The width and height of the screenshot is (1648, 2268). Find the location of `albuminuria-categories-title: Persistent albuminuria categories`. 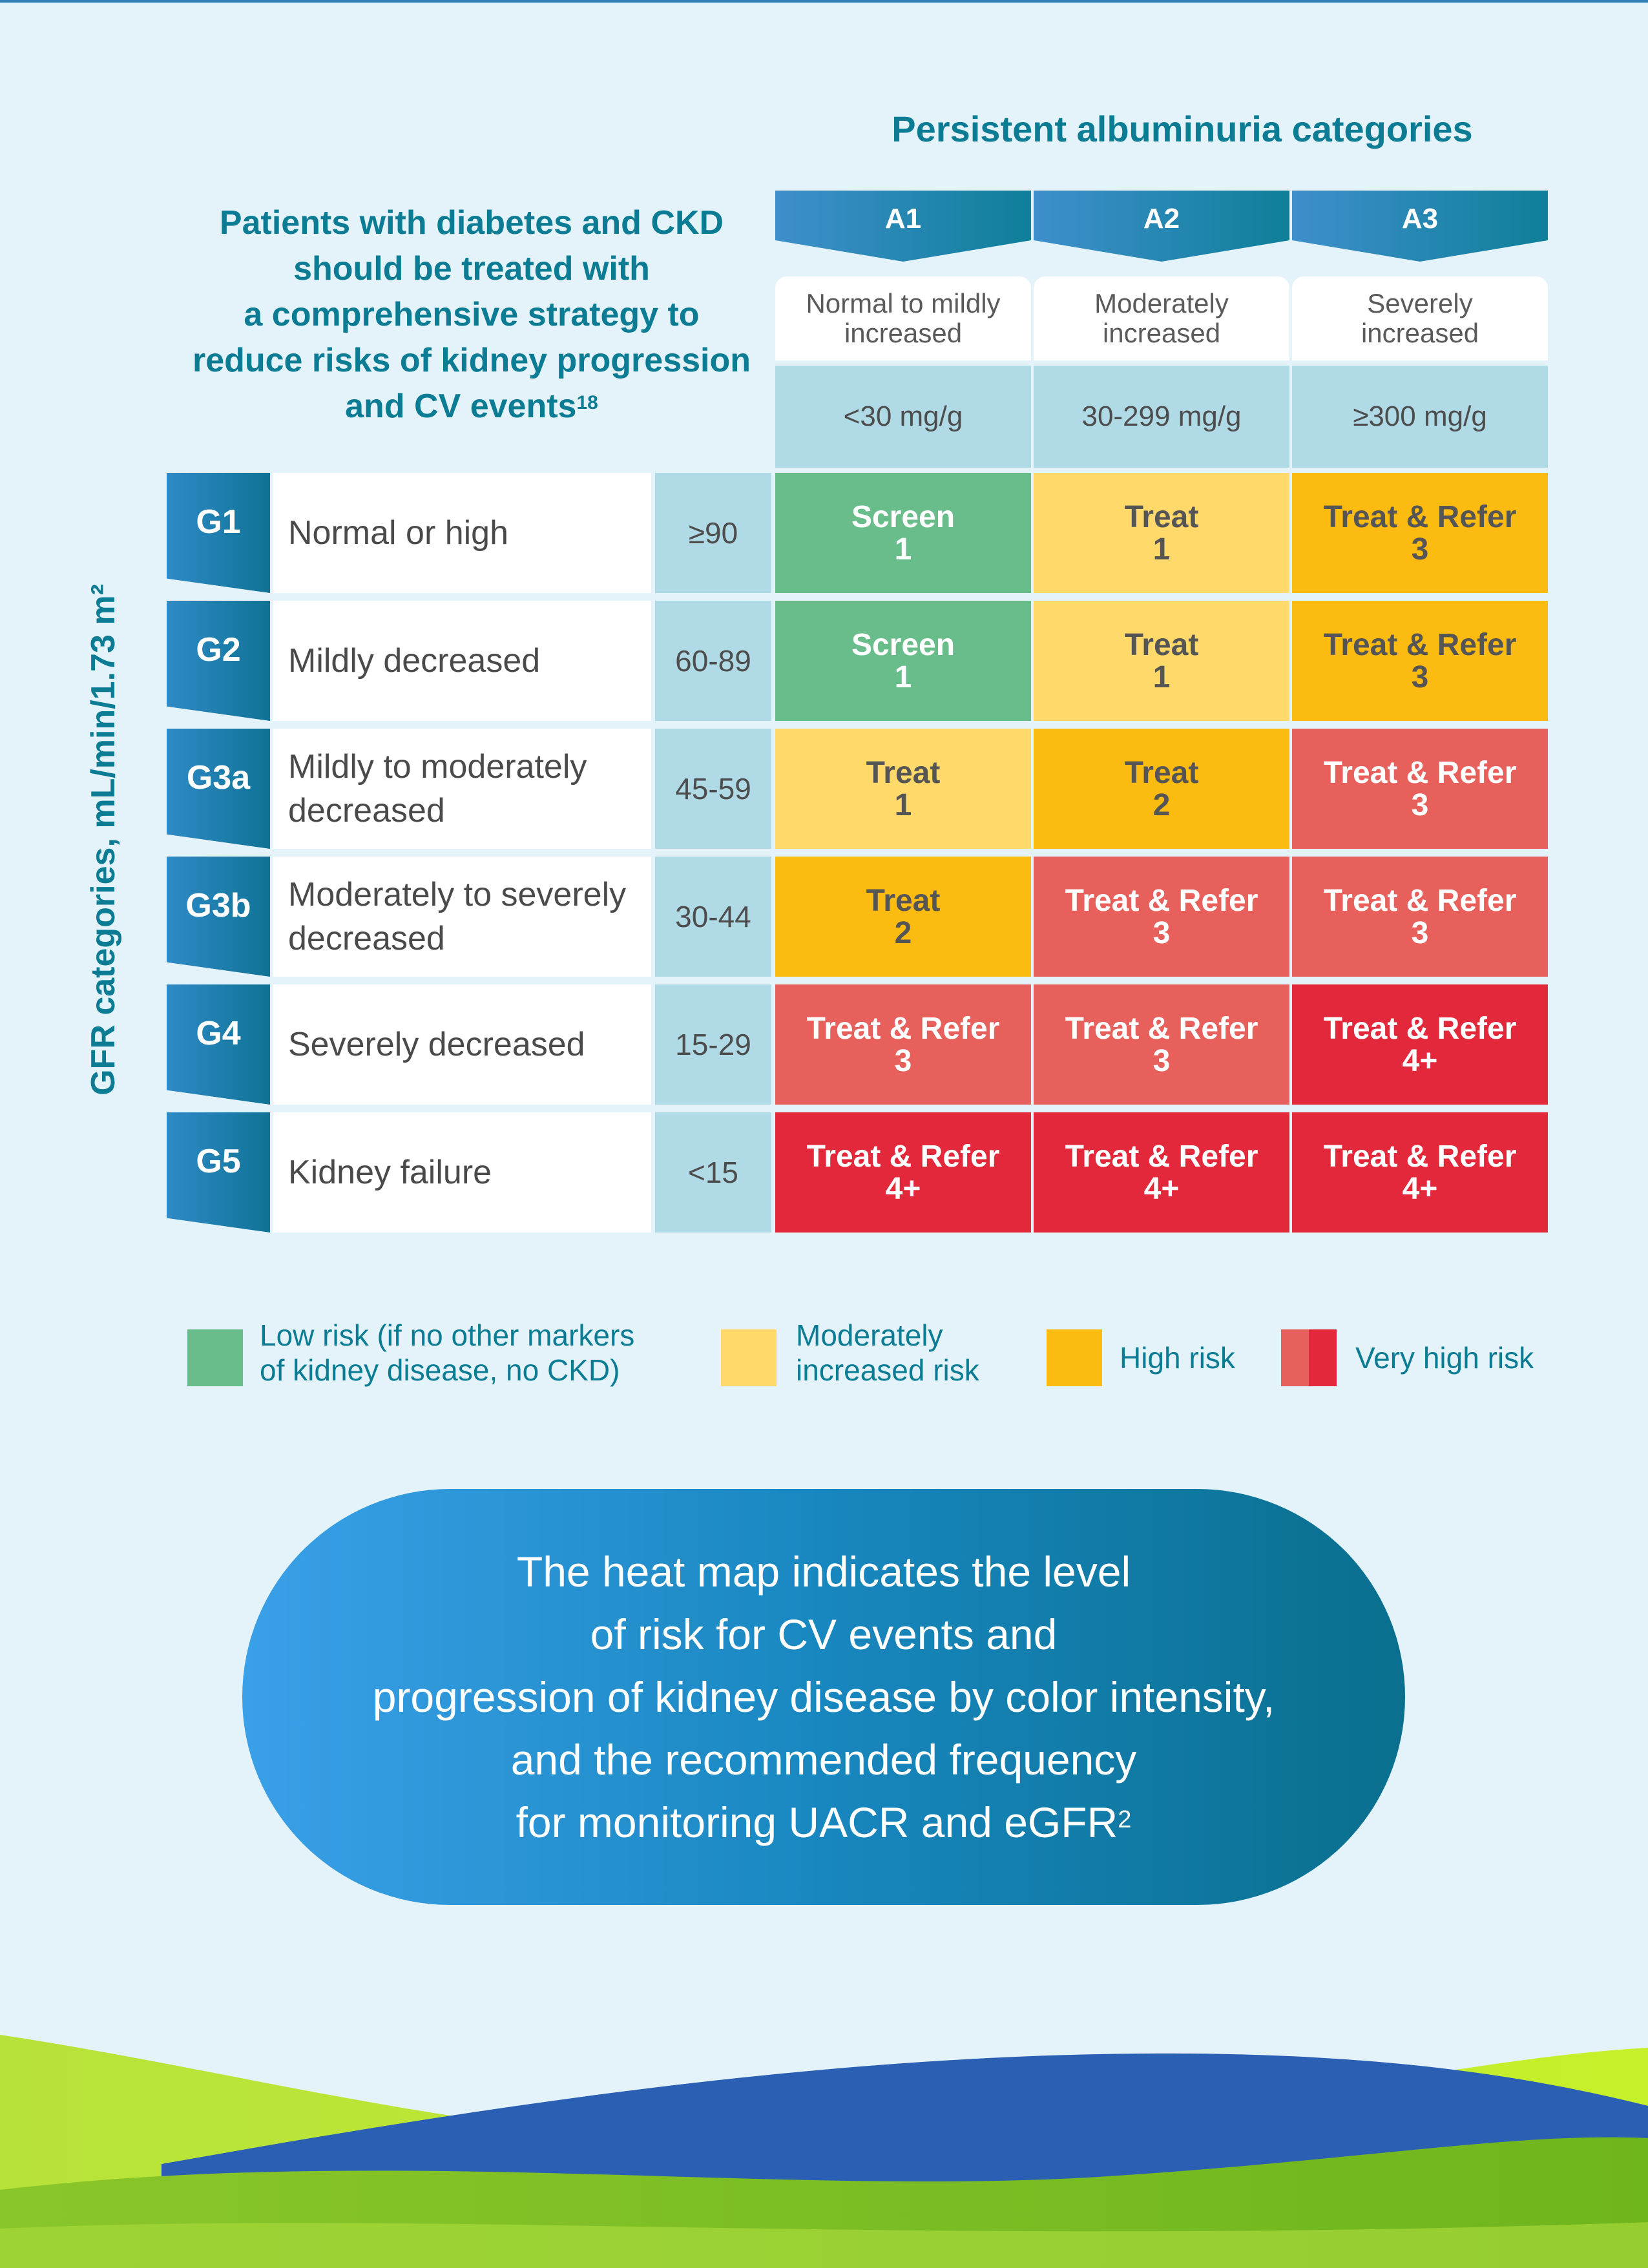

albuminuria-categories-title: Persistent albuminuria categories is located at coordinates (1182, 129).